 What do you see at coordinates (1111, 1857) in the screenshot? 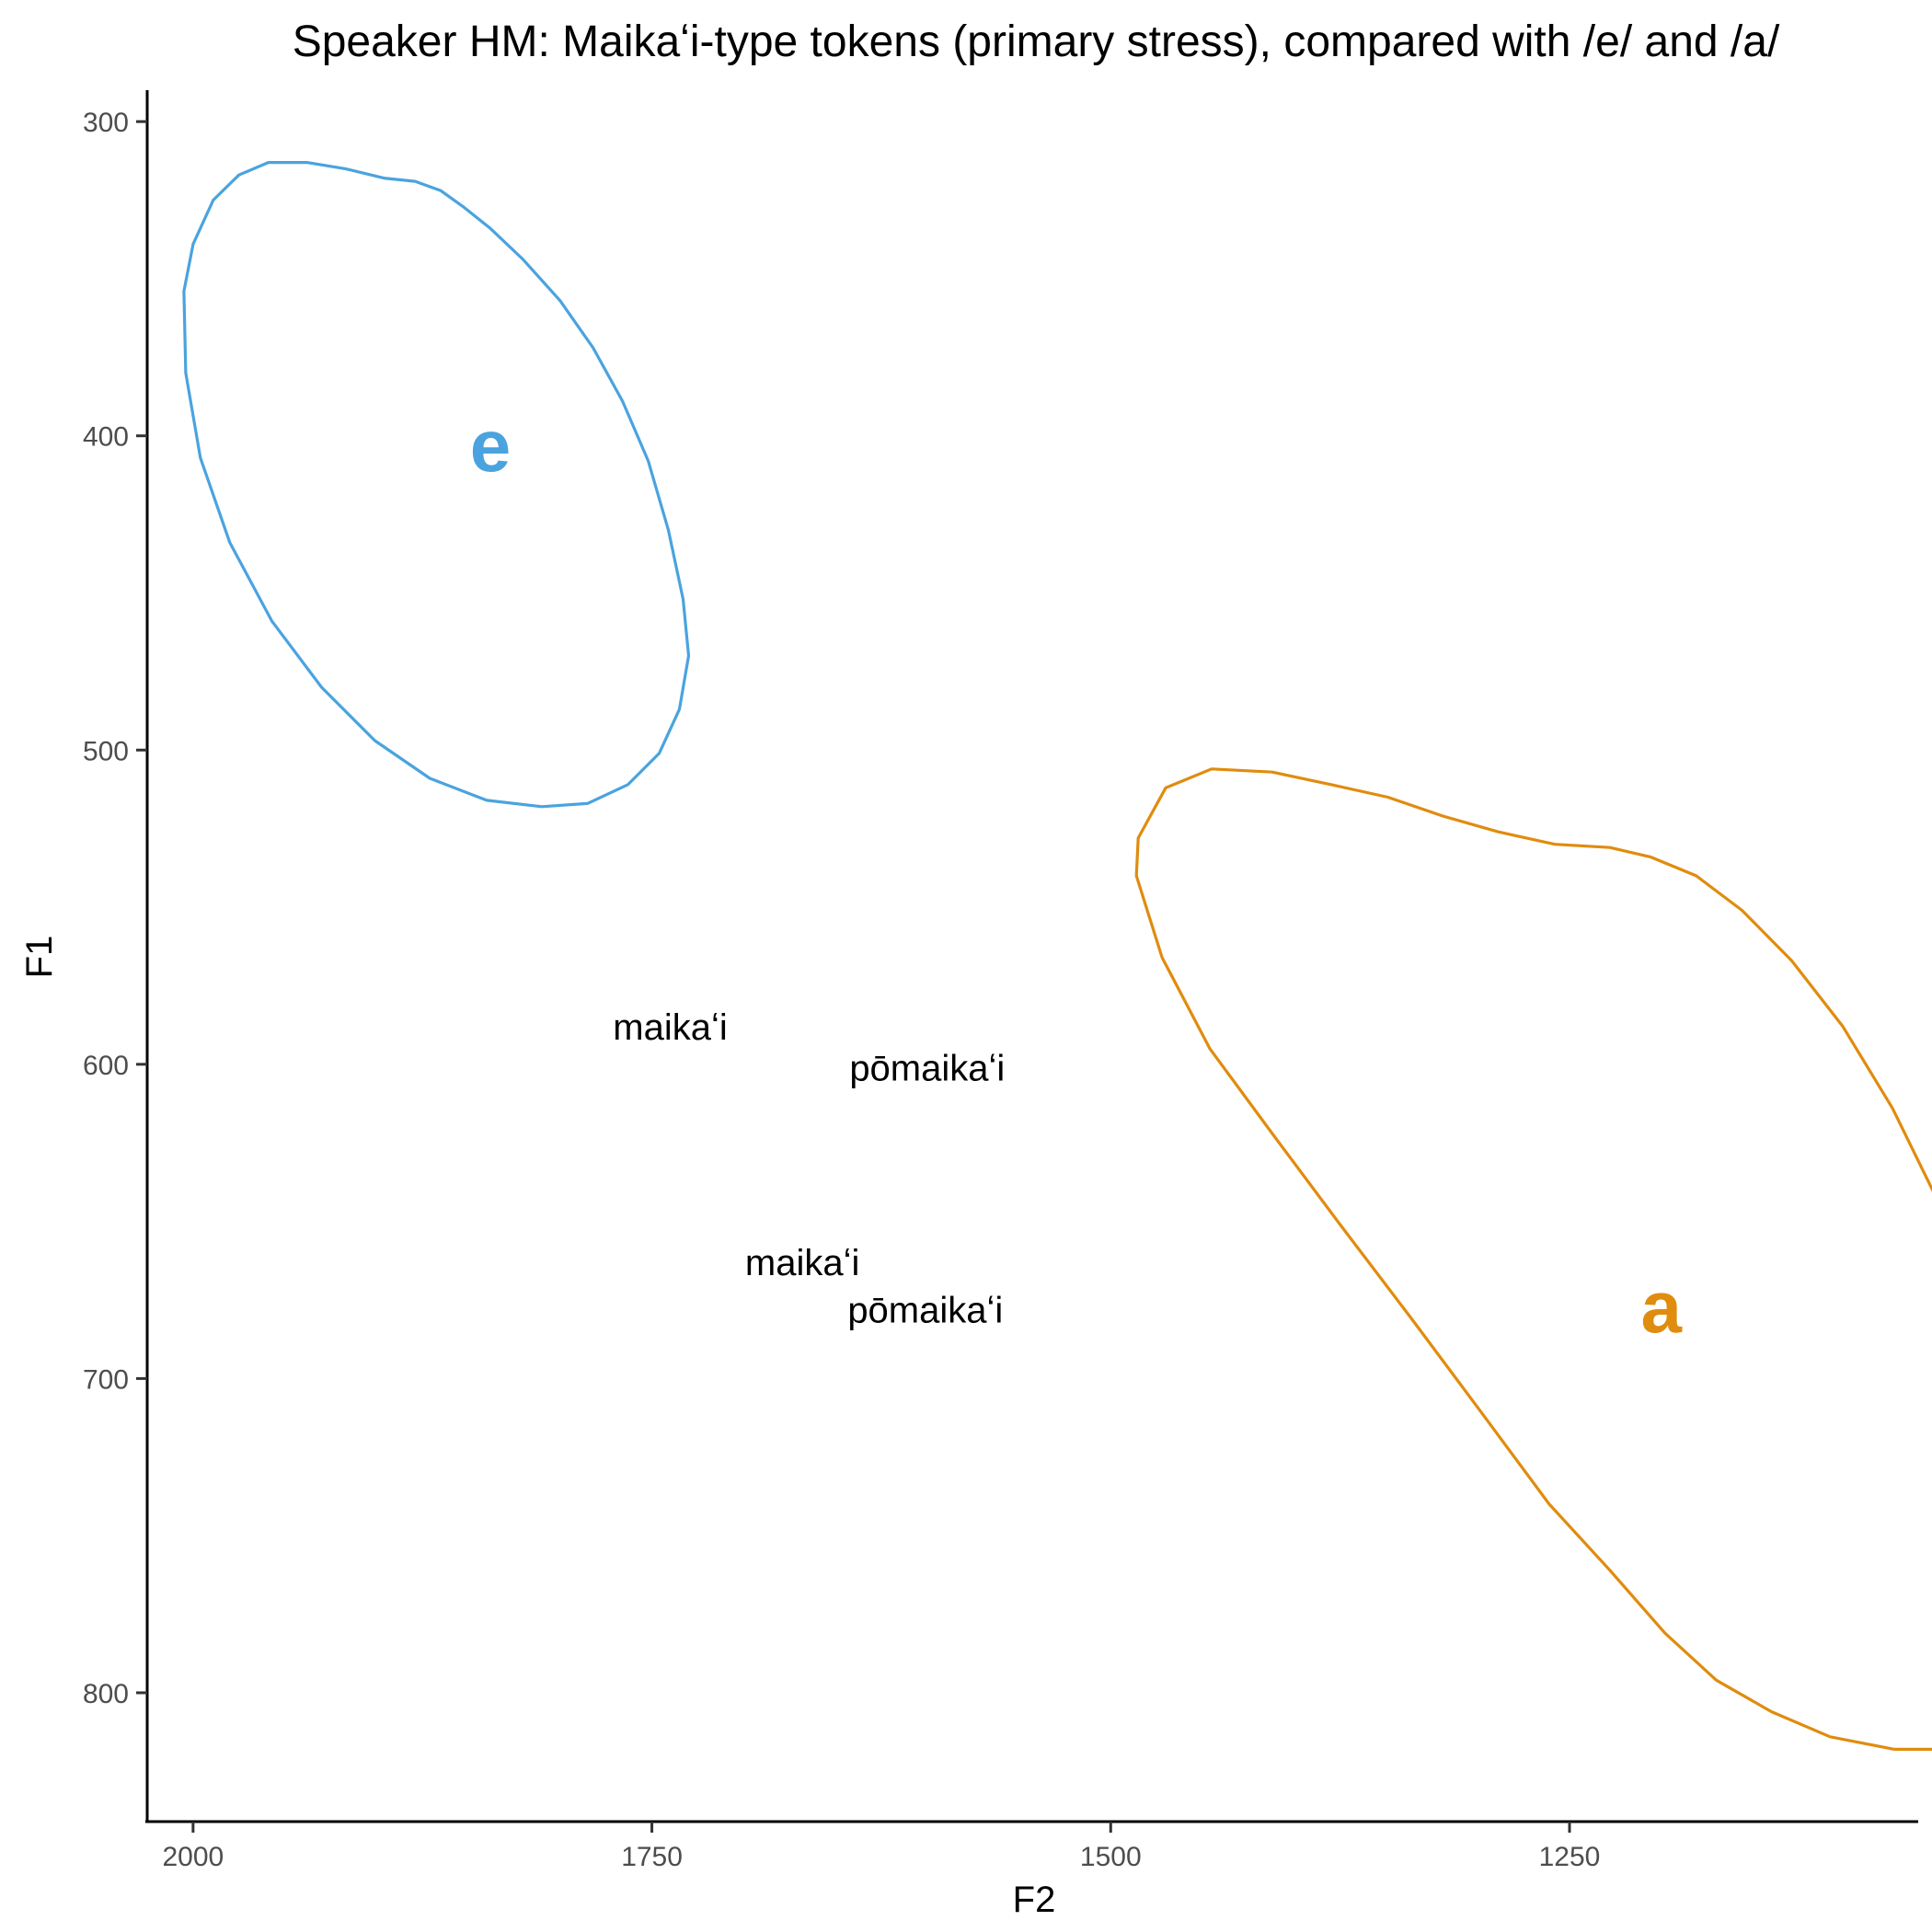
I see `x-tick-label: 1500` at bounding box center [1111, 1857].